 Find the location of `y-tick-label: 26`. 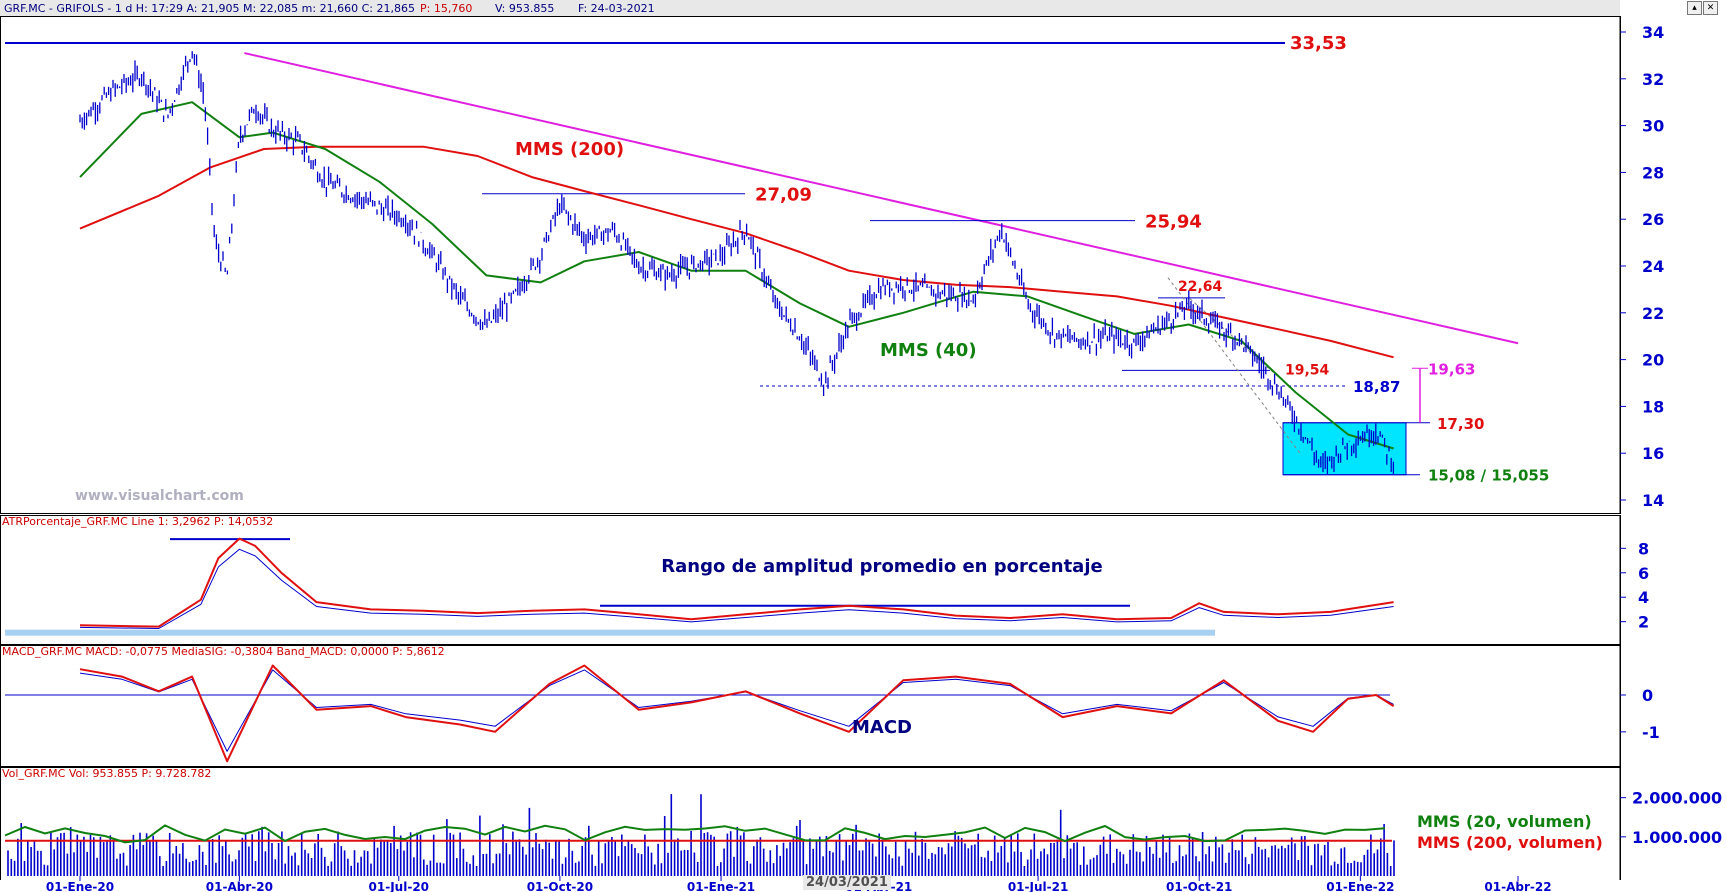

y-tick-label: 26 is located at coordinates (1653, 219).